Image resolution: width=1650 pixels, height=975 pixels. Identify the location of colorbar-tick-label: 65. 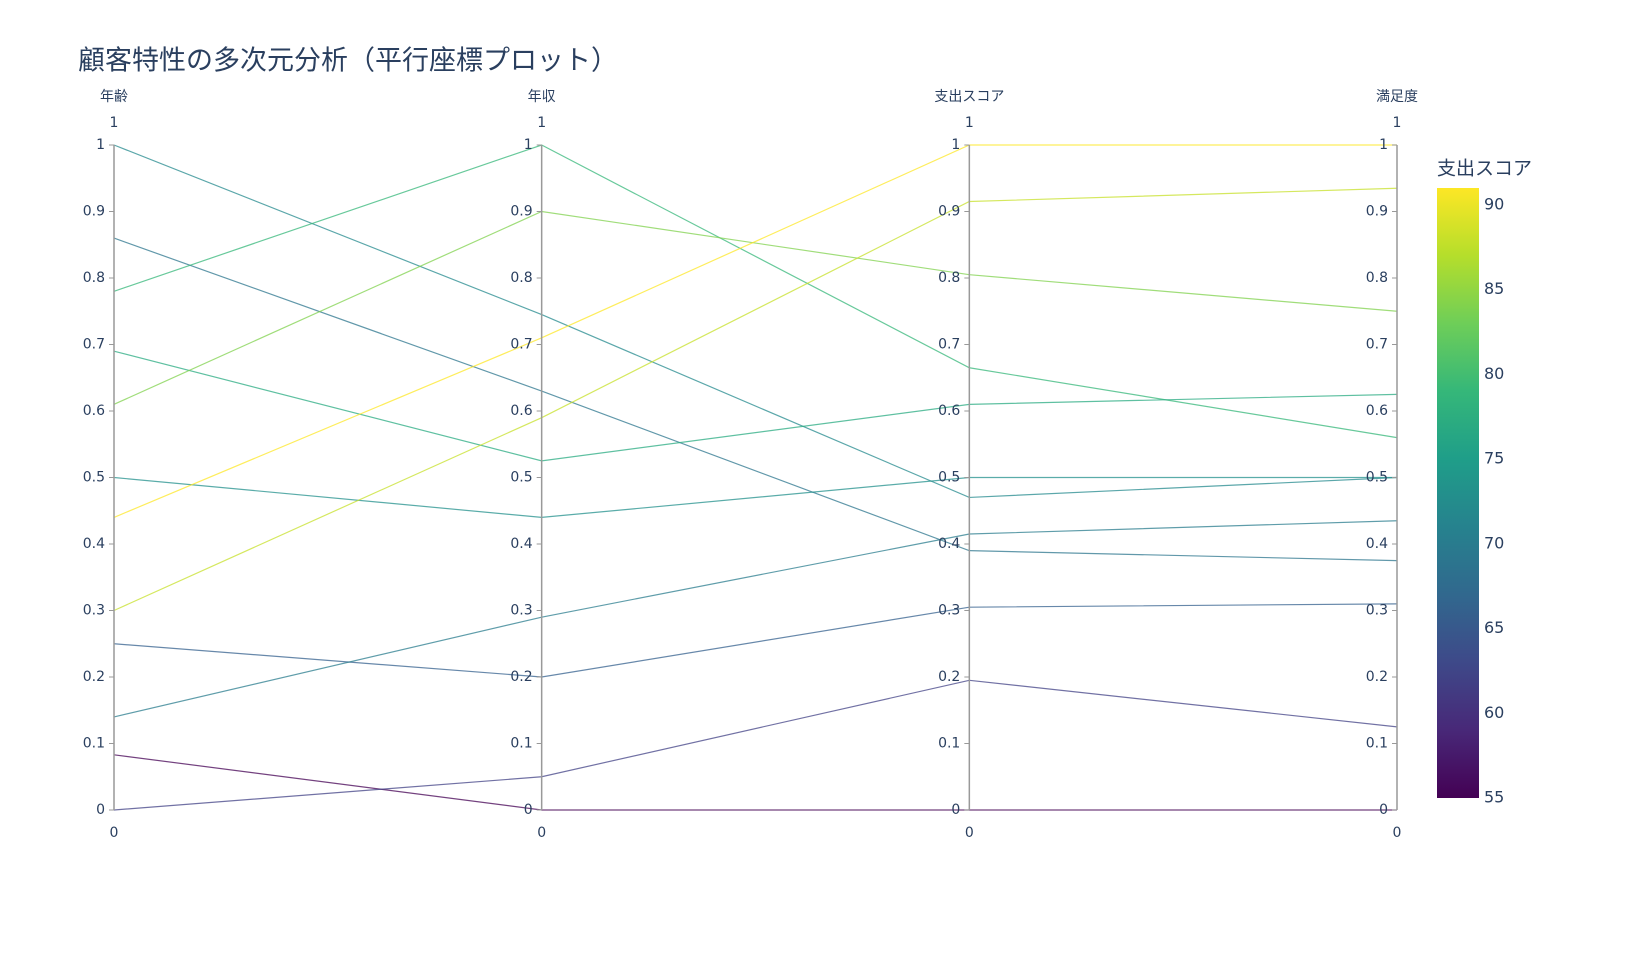
(1494, 627).